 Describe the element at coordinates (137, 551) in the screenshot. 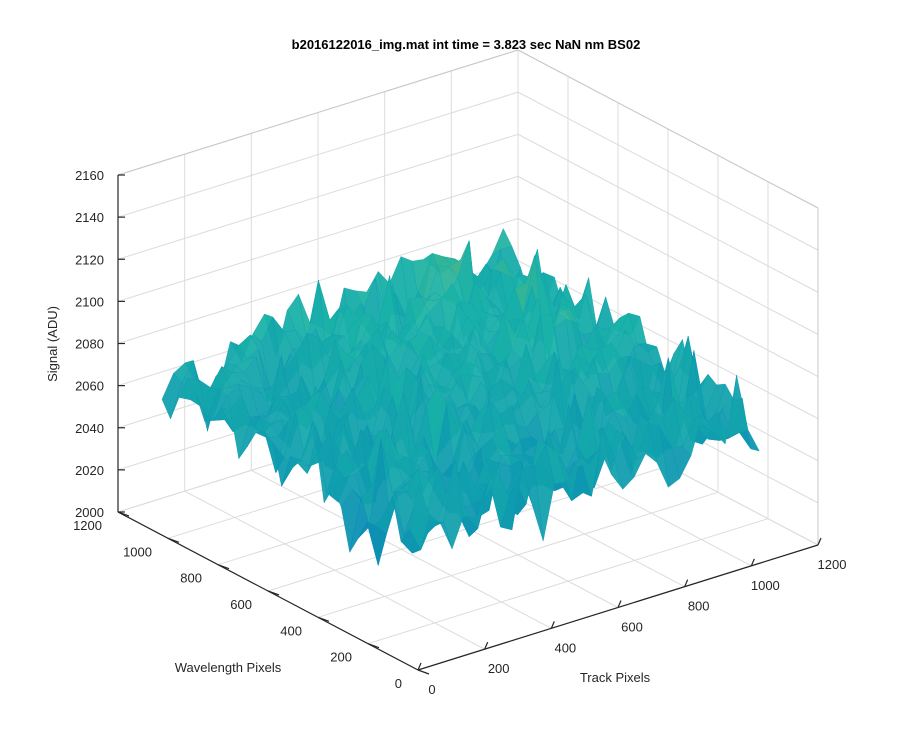

I see `y-tick-label: 1000` at that location.